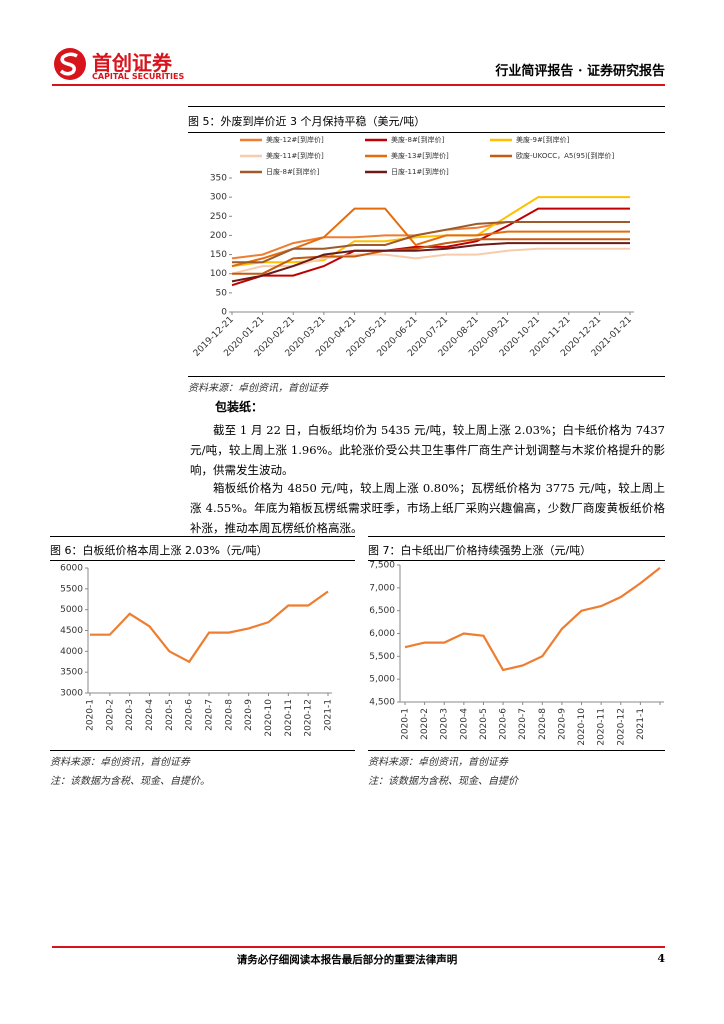 This screenshot has height=1024, width=724. I want to click on y-tick-label: 0, so click(224, 313).